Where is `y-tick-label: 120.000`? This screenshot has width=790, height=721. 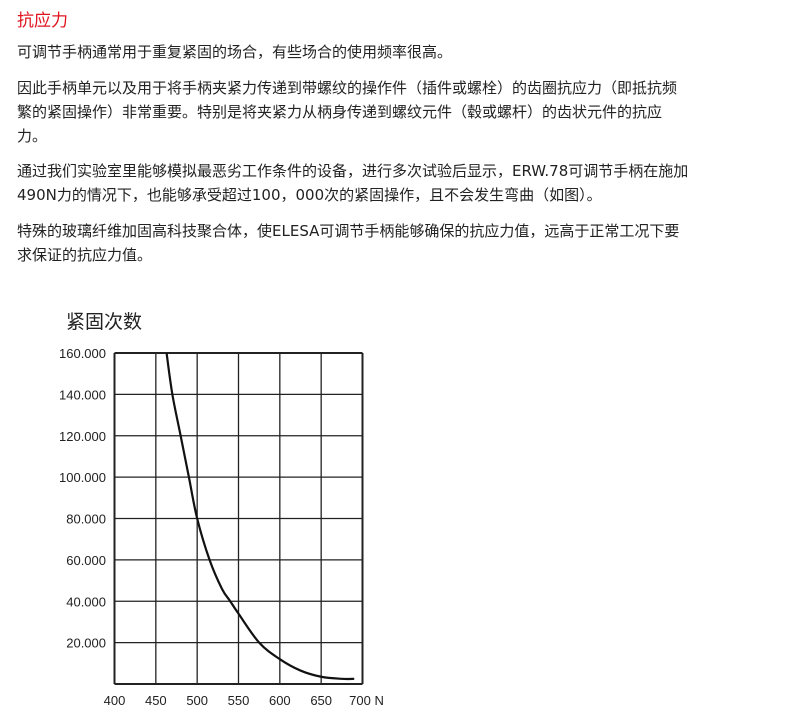
y-tick-label: 120.000 is located at coordinates (82, 436).